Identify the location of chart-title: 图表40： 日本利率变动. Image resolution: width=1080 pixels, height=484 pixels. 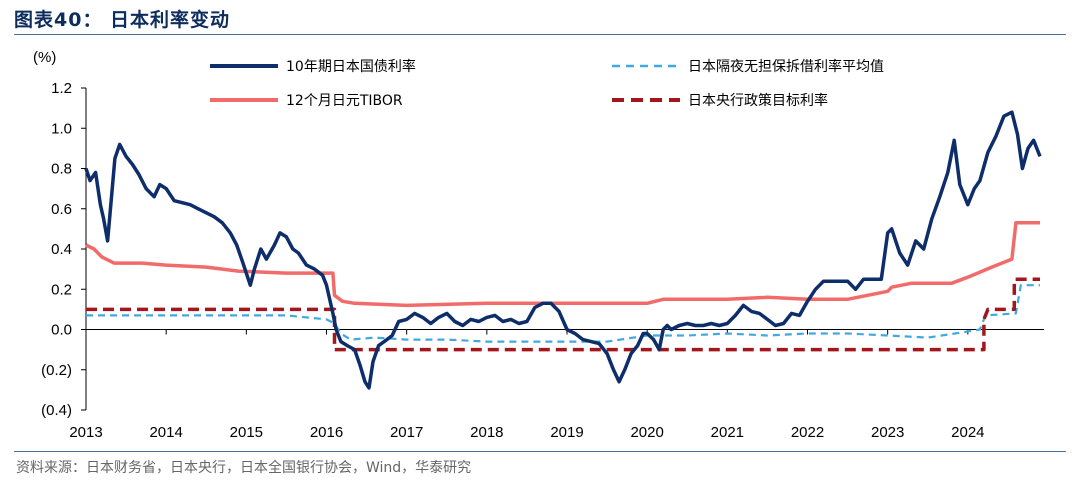
(122, 20).